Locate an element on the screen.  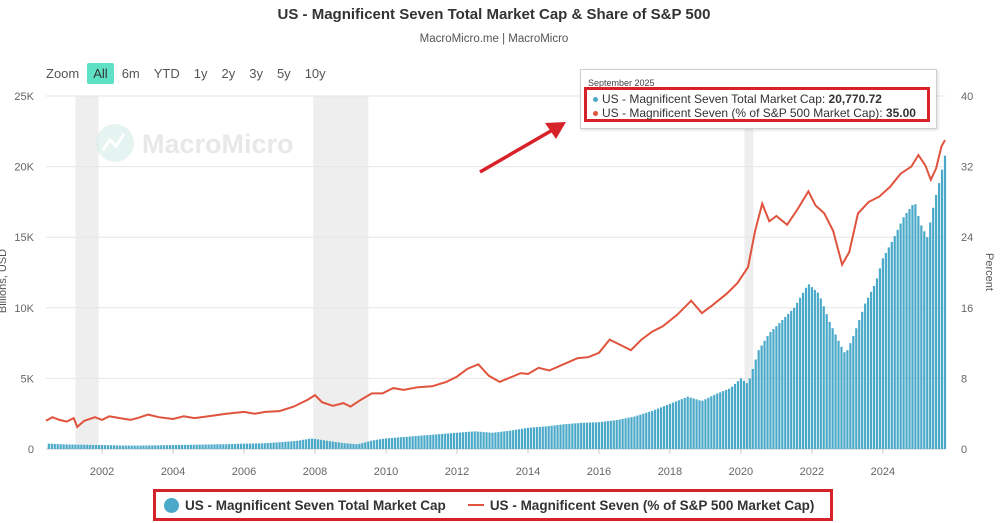
y-left-tick-label: 0 is located at coordinates (31, 450).